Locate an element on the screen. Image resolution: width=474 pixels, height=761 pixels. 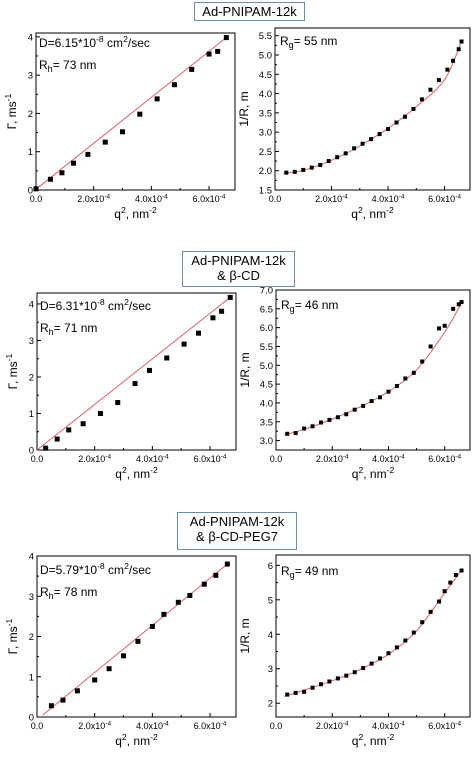
radius-annotation: Rh= 73 nm is located at coordinates (67, 66).